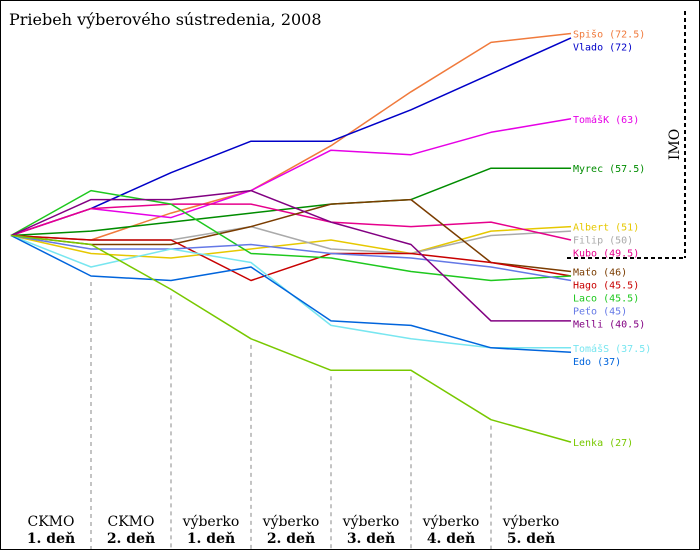 The height and width of the screenshot is (550, 700). What do you see at coordinates (131, 522) in the screenshot?
I see `x-label-top-1: CKMO` at bounding box center [131, 522].